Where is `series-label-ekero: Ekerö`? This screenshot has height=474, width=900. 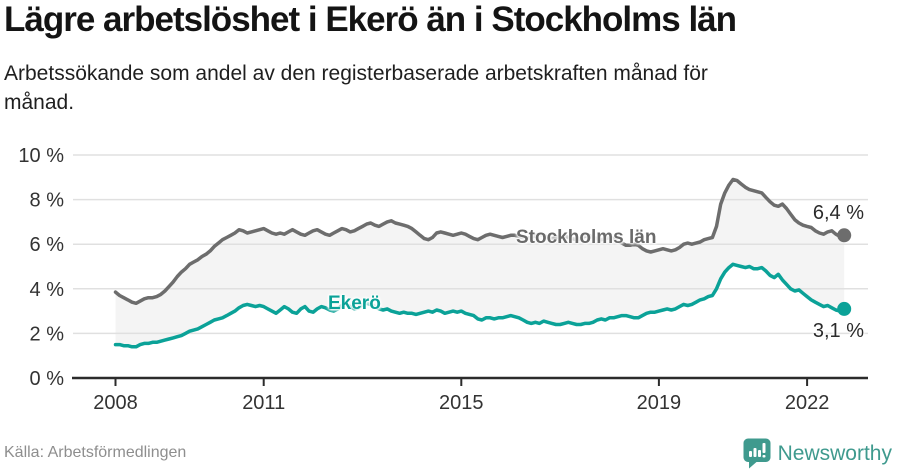
series-label-ekero: Ekerö is located at coordinates (354, 303).